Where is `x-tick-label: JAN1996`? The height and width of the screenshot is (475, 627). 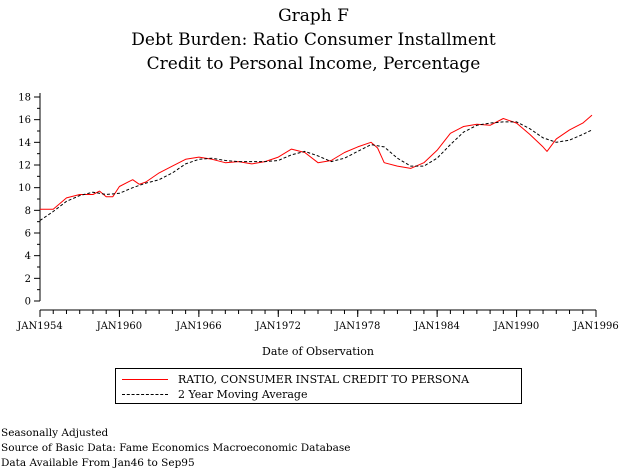
x-tick-label: JAN1996 is located at coordinates (595, 326).